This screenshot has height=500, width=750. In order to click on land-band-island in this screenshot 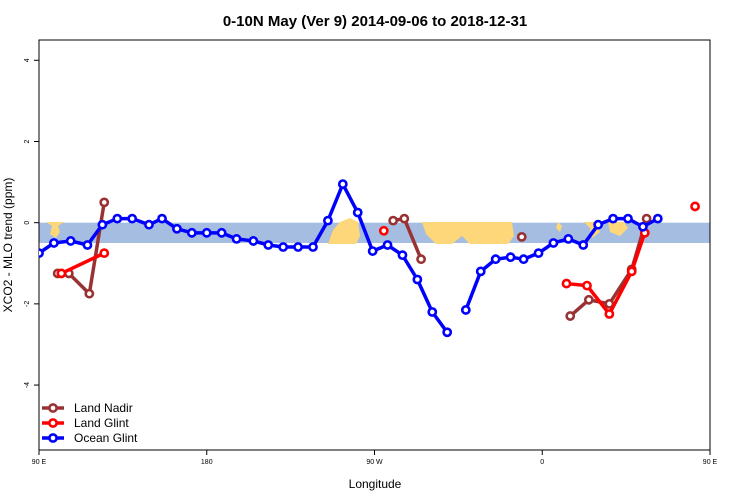, I will do `click(559, 227)`.